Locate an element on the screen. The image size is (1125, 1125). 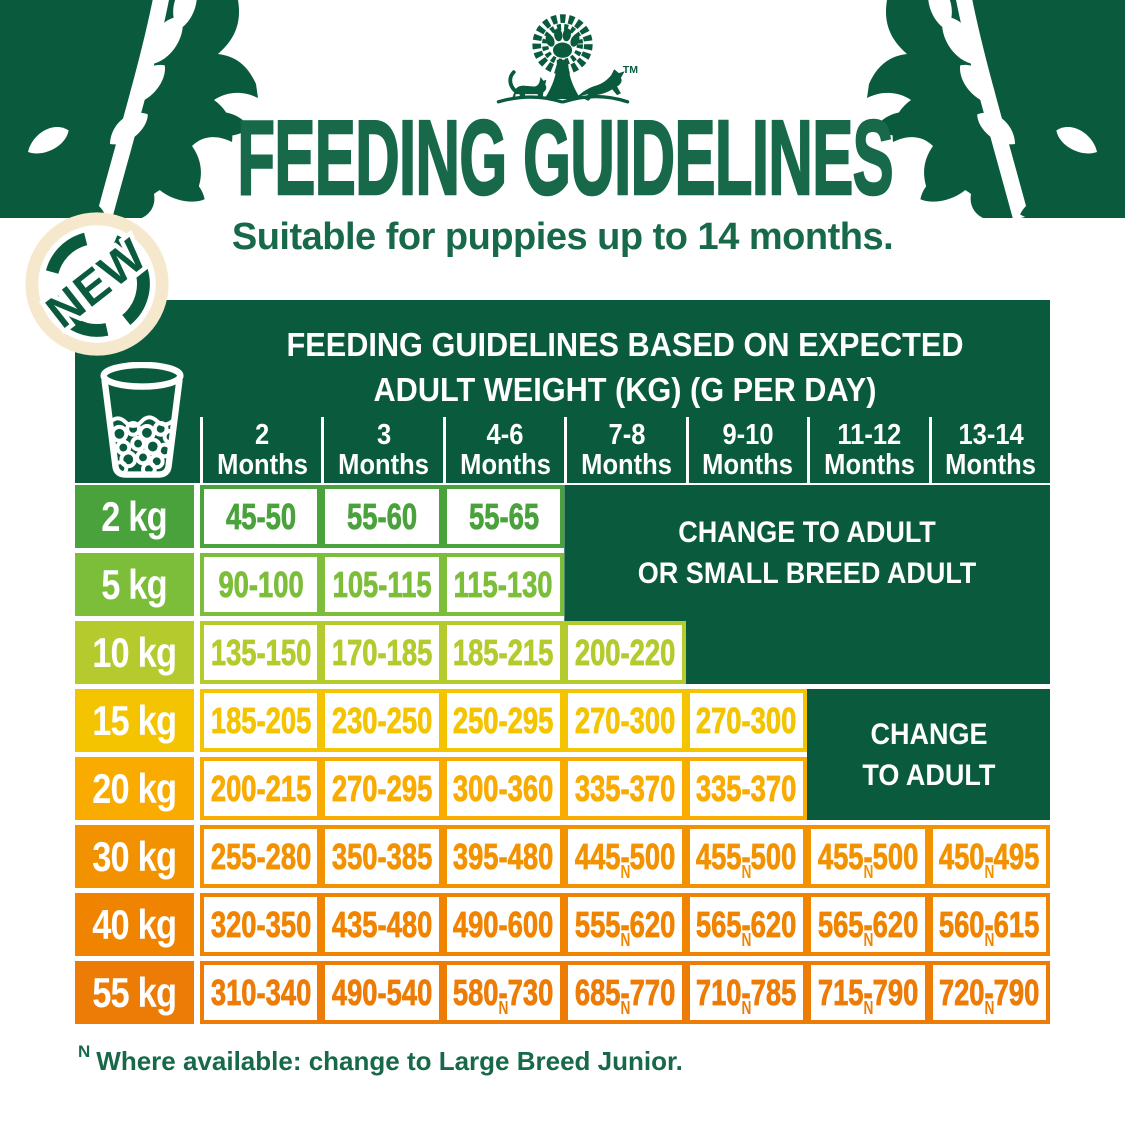
feeding-value-cell: 185-205 is located at coordinates (261, 720).